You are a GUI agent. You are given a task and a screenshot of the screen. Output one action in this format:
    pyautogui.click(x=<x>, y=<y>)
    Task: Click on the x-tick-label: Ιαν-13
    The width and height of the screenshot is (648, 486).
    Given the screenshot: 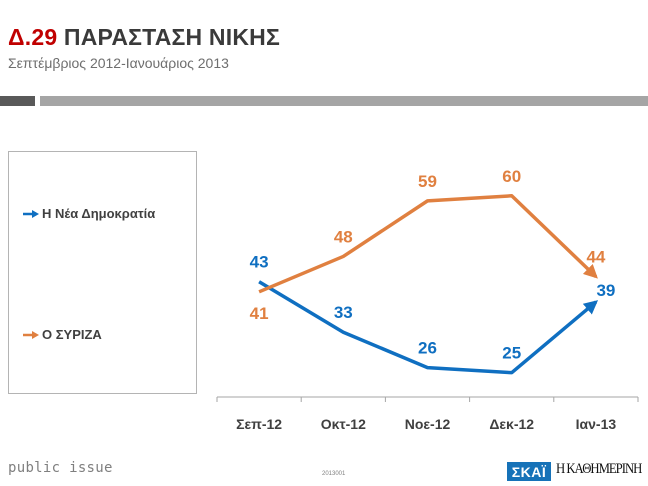 What is the action you would take?
    pyautogui.click(x=596, y=424)
    